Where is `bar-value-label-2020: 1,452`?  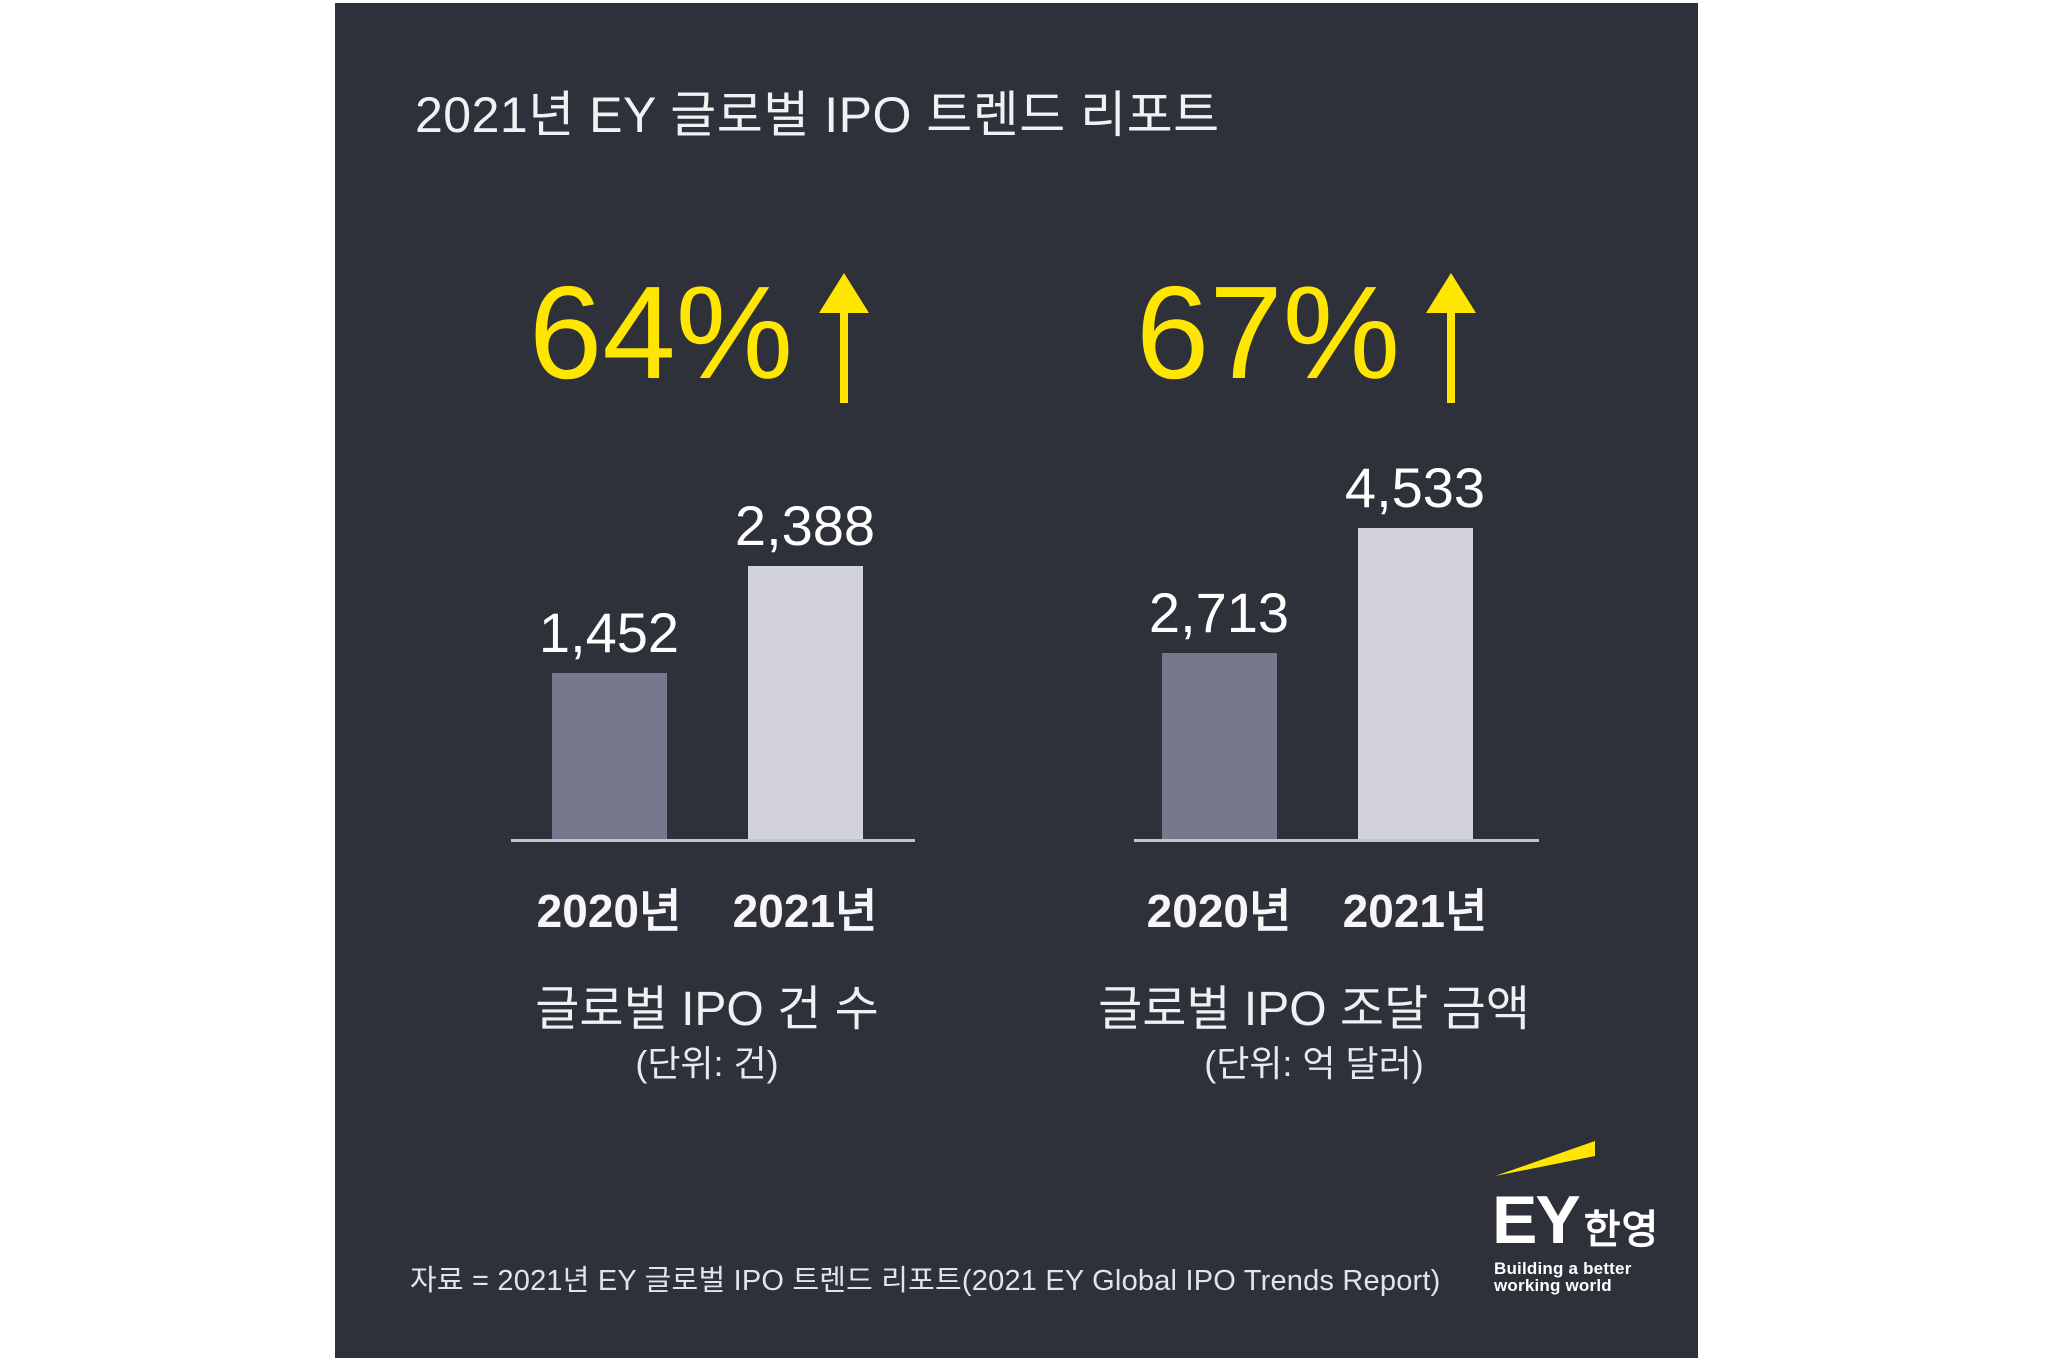 bar-value-label-2020: 1,452 is located at coordinates (609, 632).